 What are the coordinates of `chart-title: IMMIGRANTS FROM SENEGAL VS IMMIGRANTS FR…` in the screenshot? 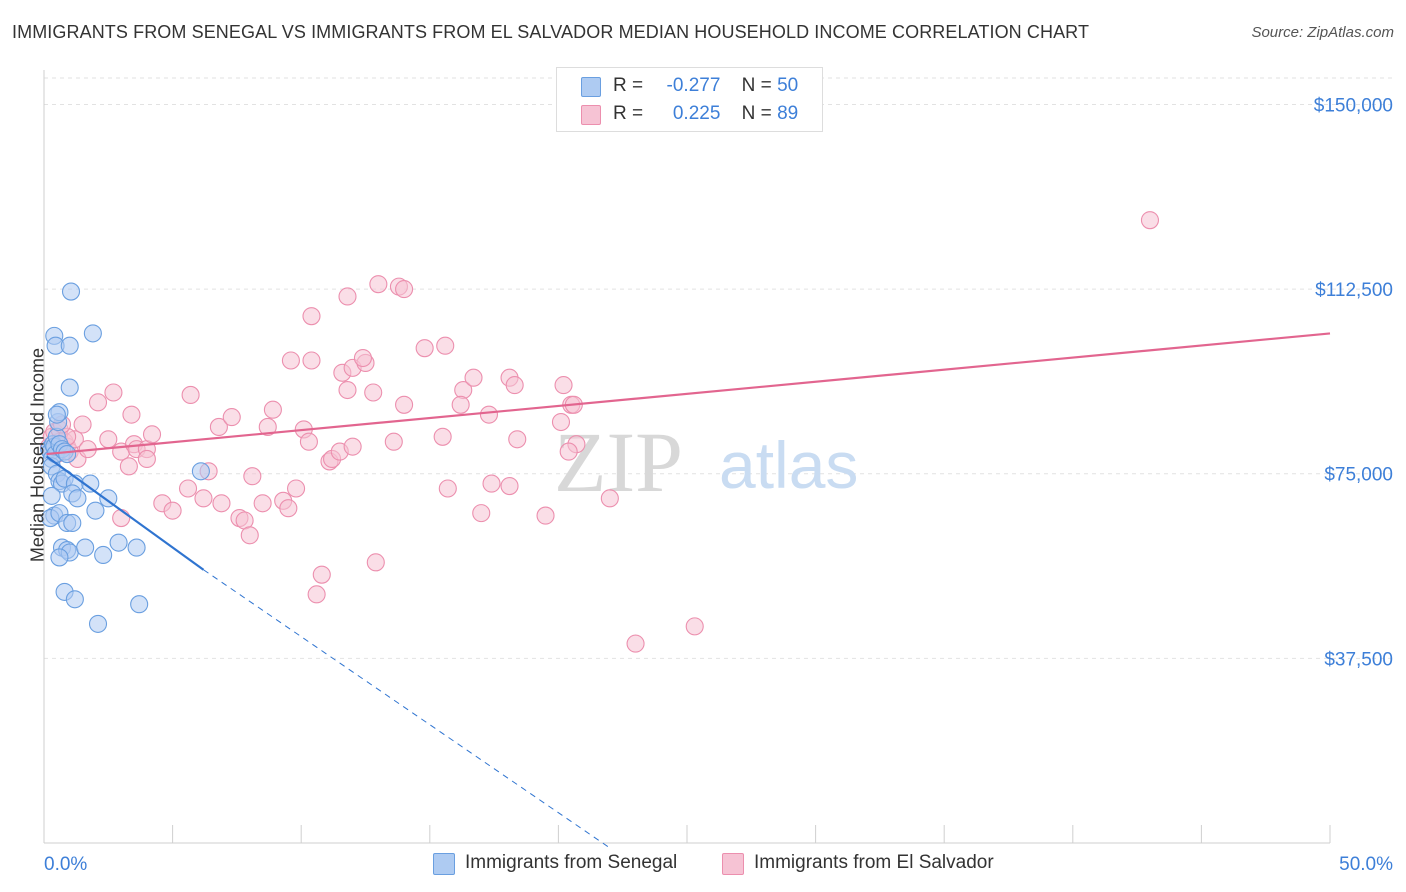 It's located at (551, 32).